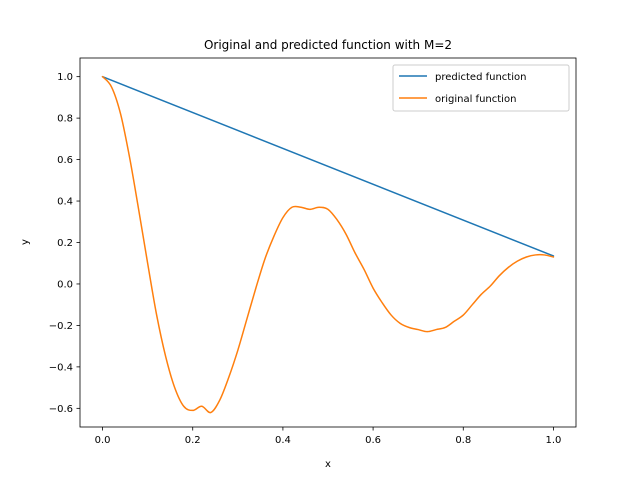  I want to click on x-tick-label: 0.4, so click(283, 440).